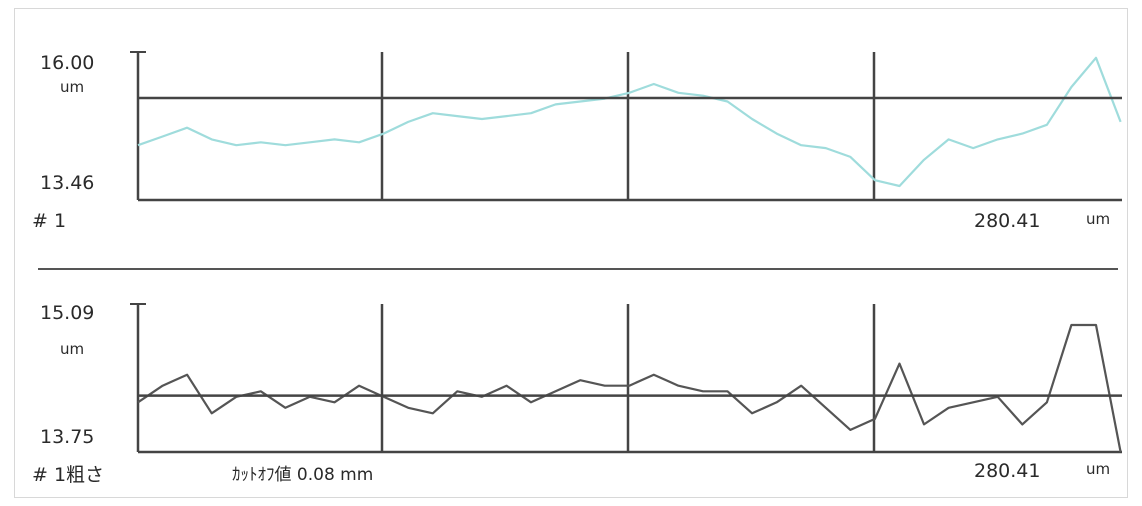  Describe the element at coordinates (67, 183) in the screenshot. I see `panel1-ymin-label: 13.46` at that location.